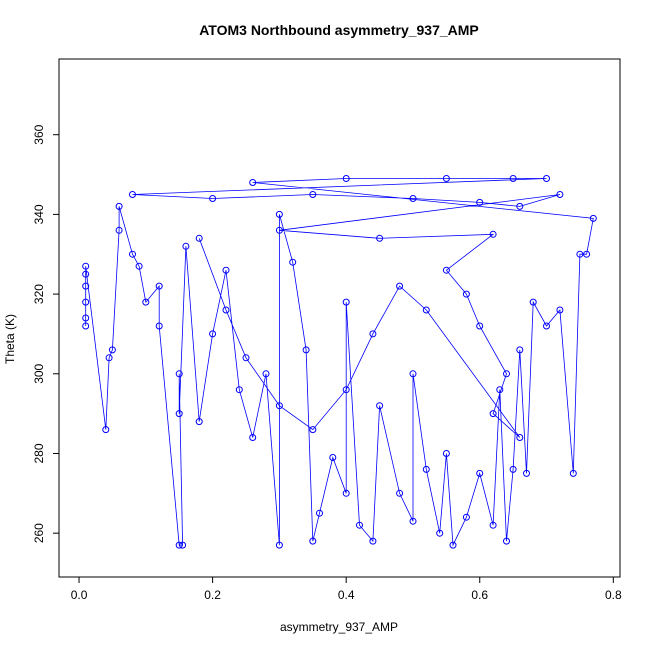 The height and width of the screenshot is (650, 650). What do you see at coordinates (46, 333) in the screenshot?
I see `y-axis: 260 280 300 320 340 360` at bounding box center [46, 333].